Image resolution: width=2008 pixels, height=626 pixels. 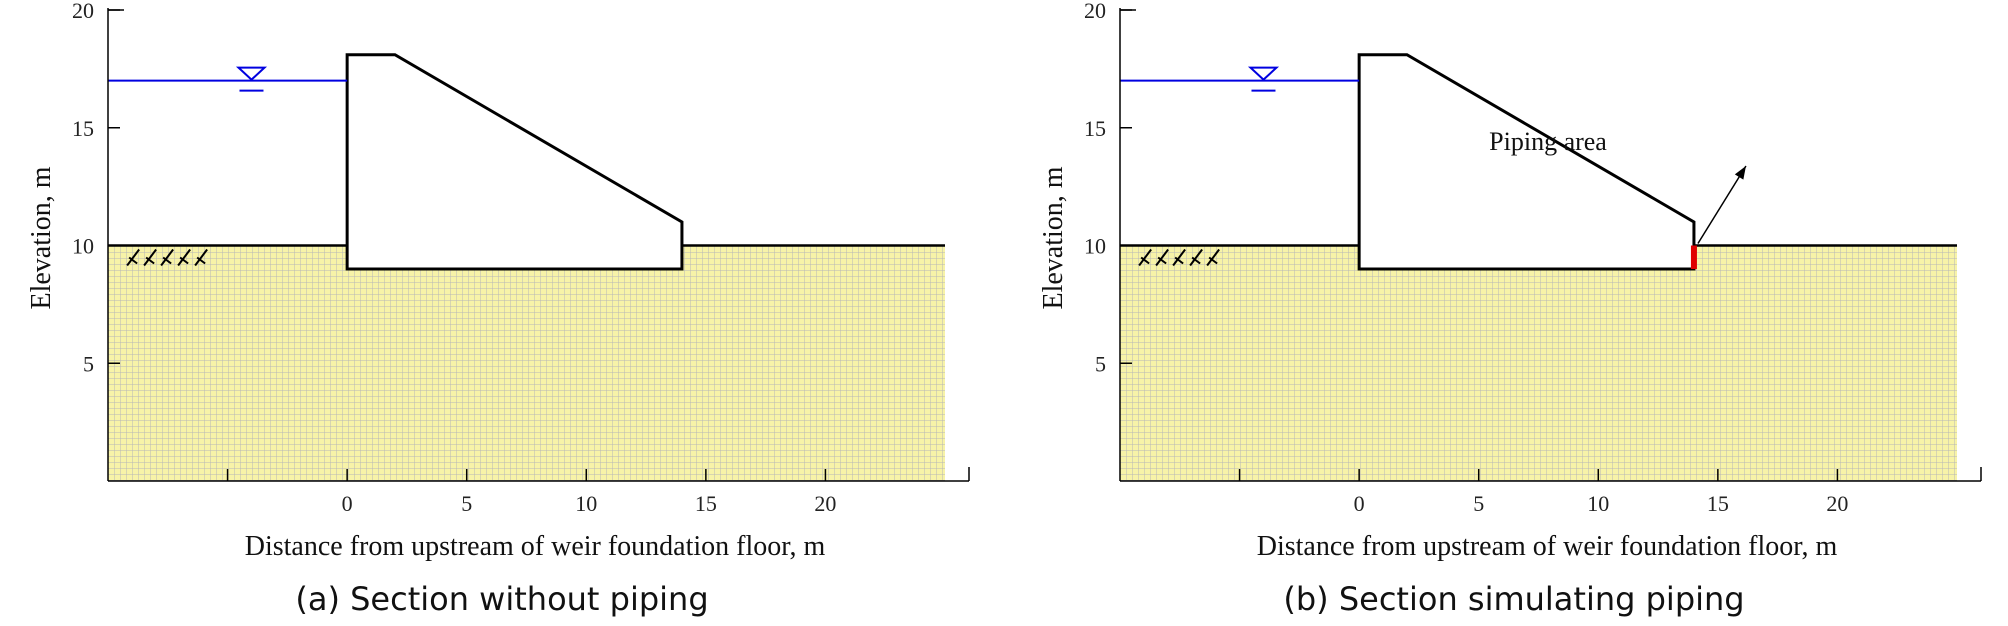 What do you see at coordinates (1693, 257) in the screenshot?
I see `piping-zone` at bounding box center [1693, 257].